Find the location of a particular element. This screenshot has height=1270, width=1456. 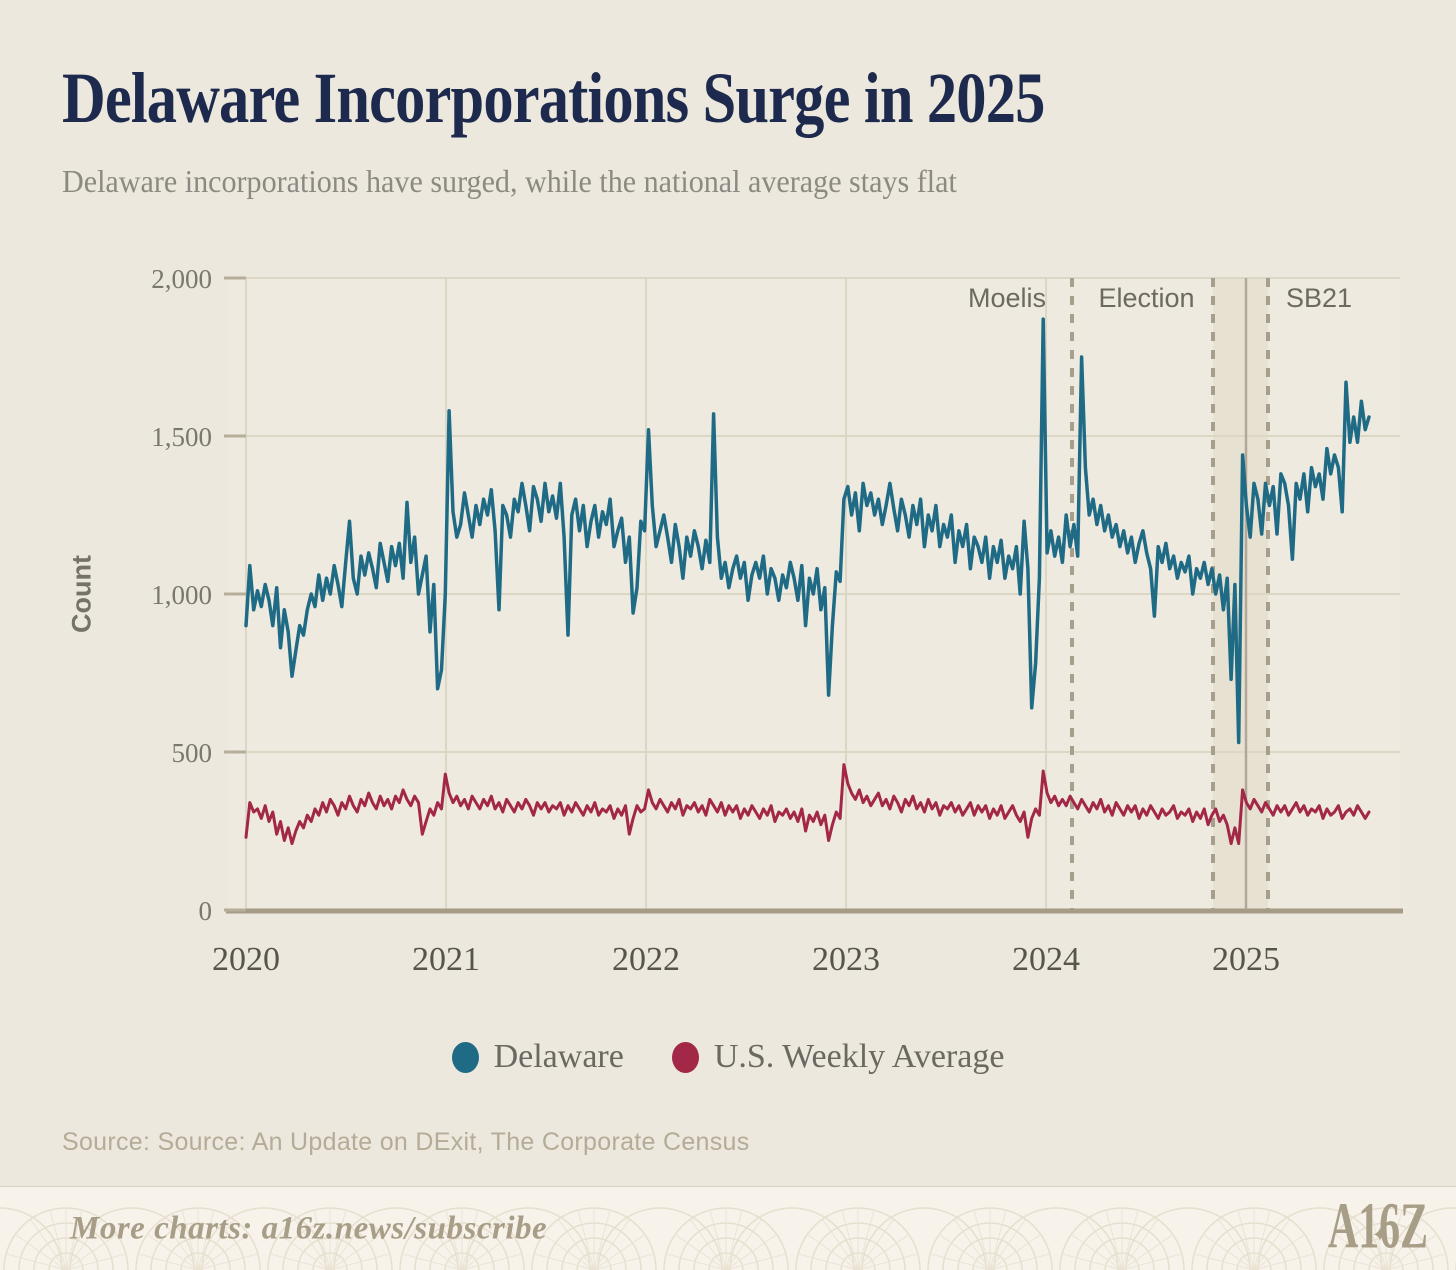

x-tick-label: 2021 is located at coordinates (446, 959).